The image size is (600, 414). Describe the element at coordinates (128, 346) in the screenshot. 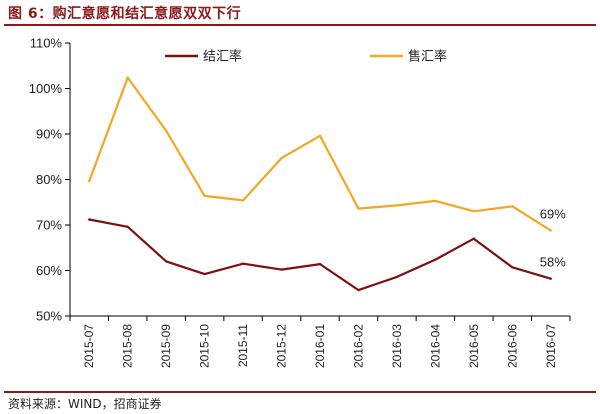

I see `x-tick-label: 2015-08` at that location.